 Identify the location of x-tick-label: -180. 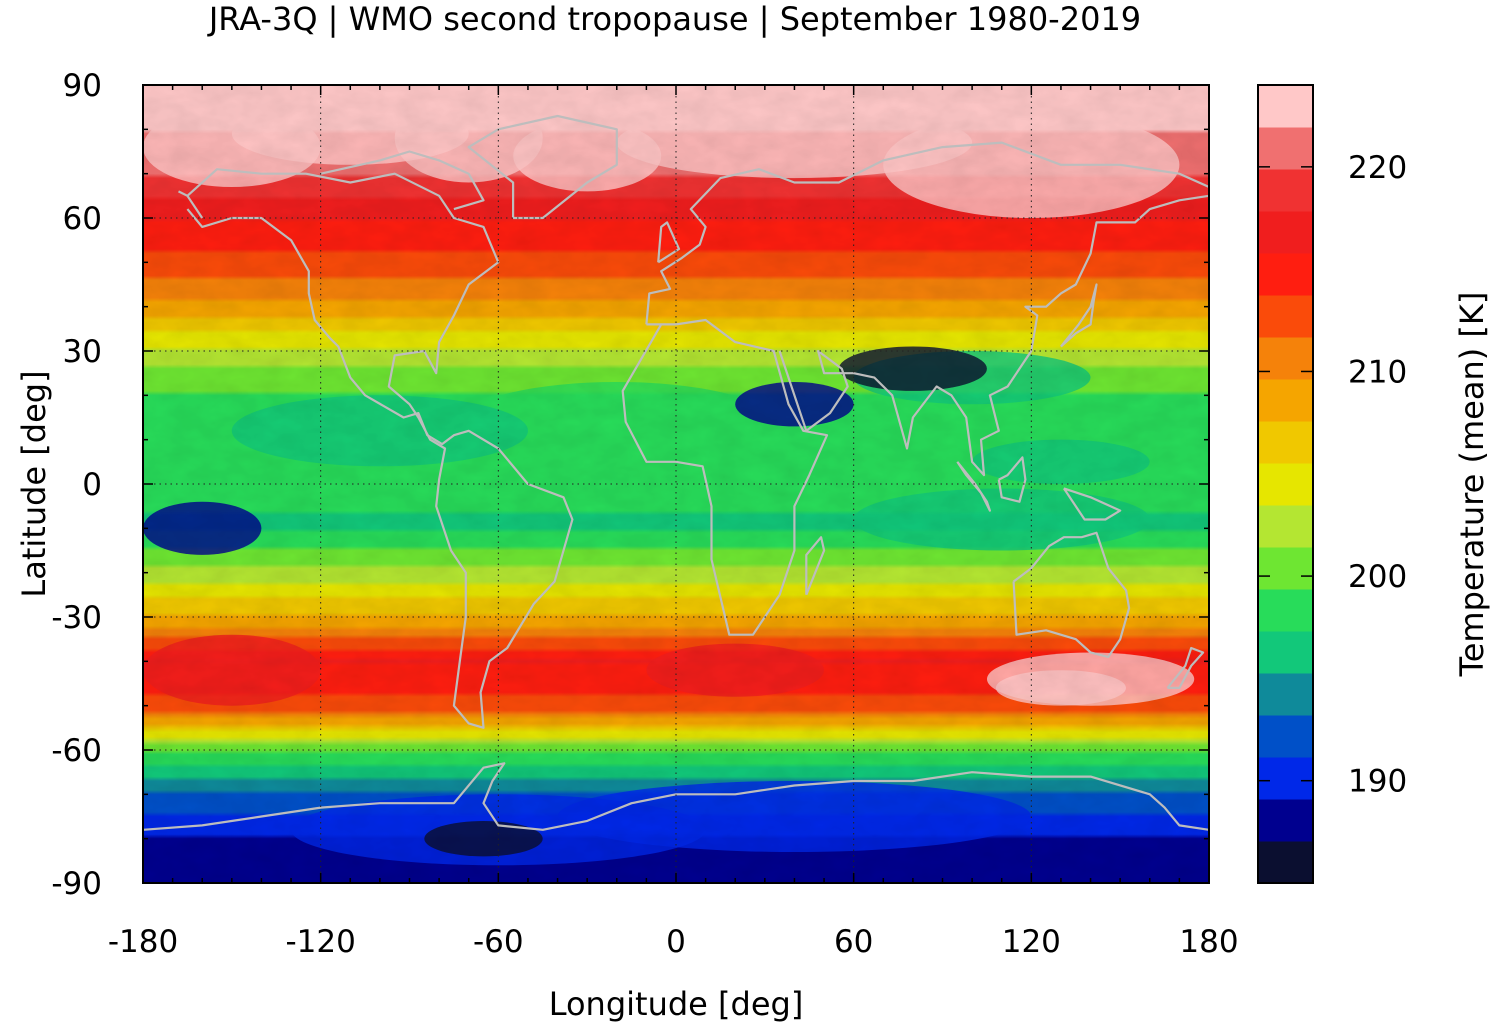
(143, 942).